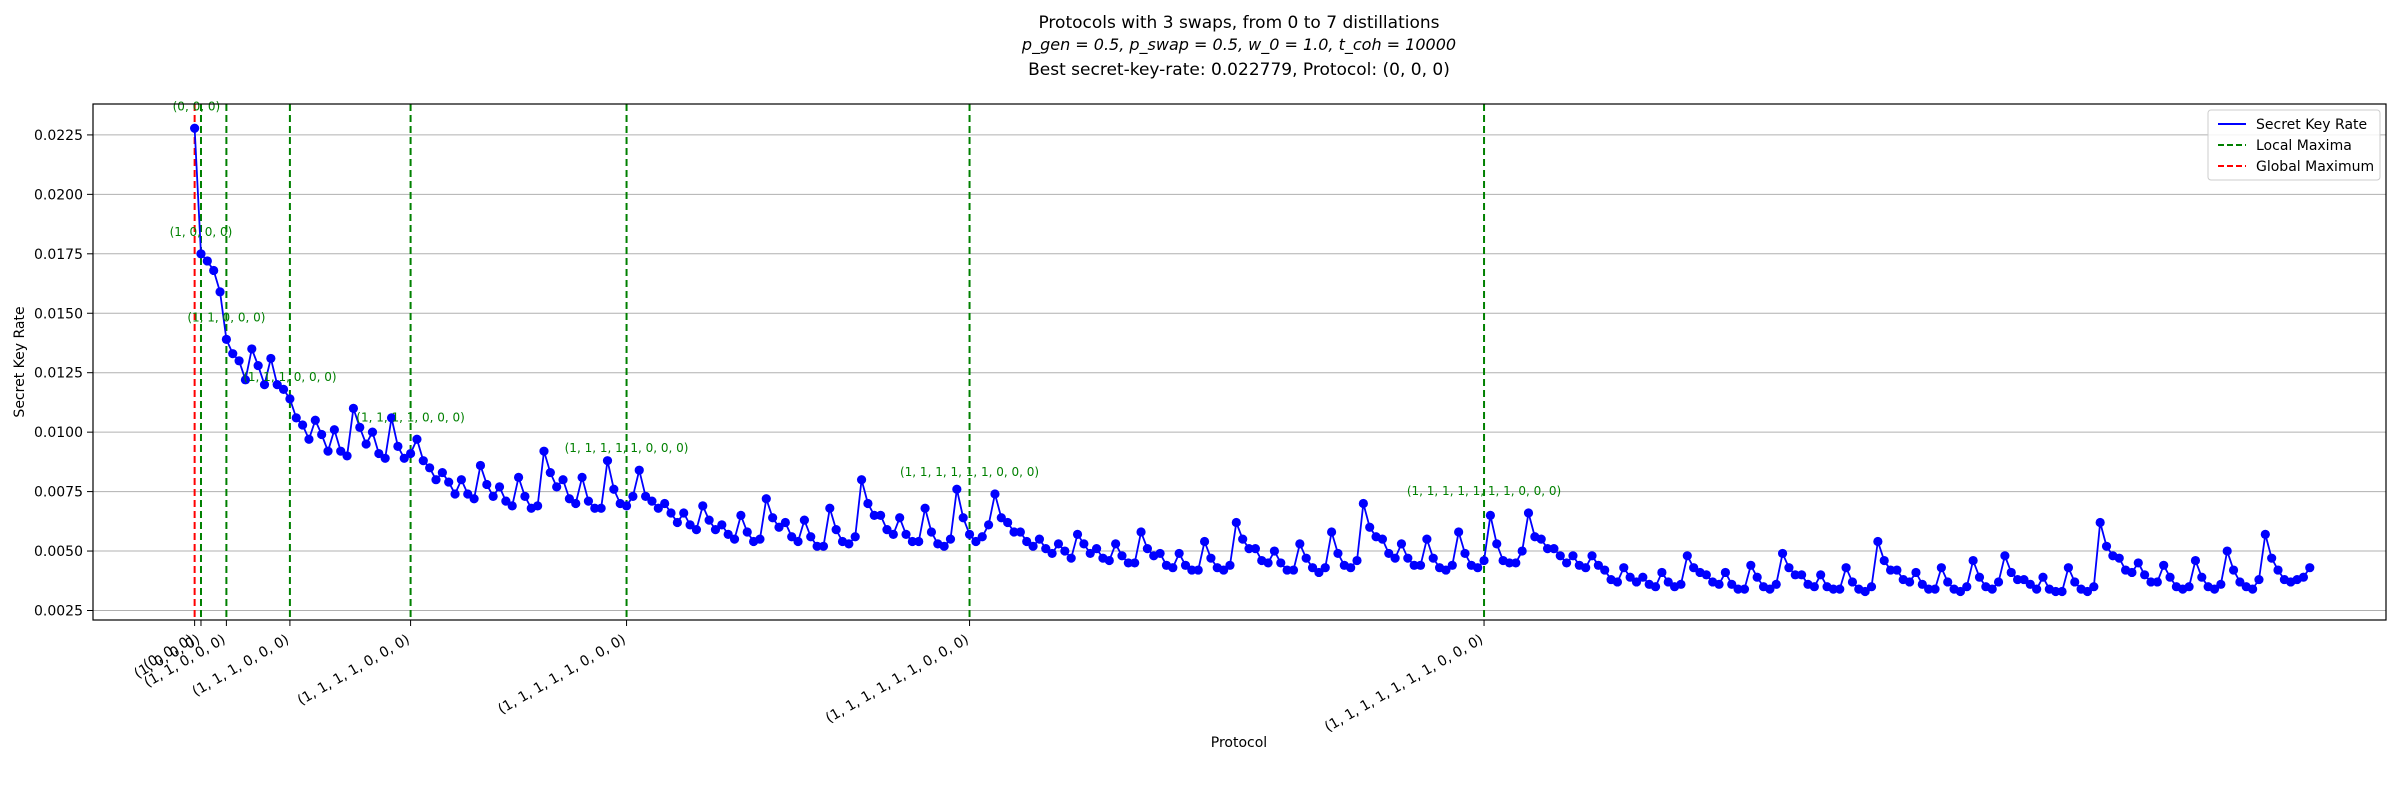  What do you see at coordinates (1404, 684) in the screenshot?
I see `x-tick-label: (1, 1, 1, 1, 1, 1, 1, 0, 0, 0)` at bounding box center [1404, 684].